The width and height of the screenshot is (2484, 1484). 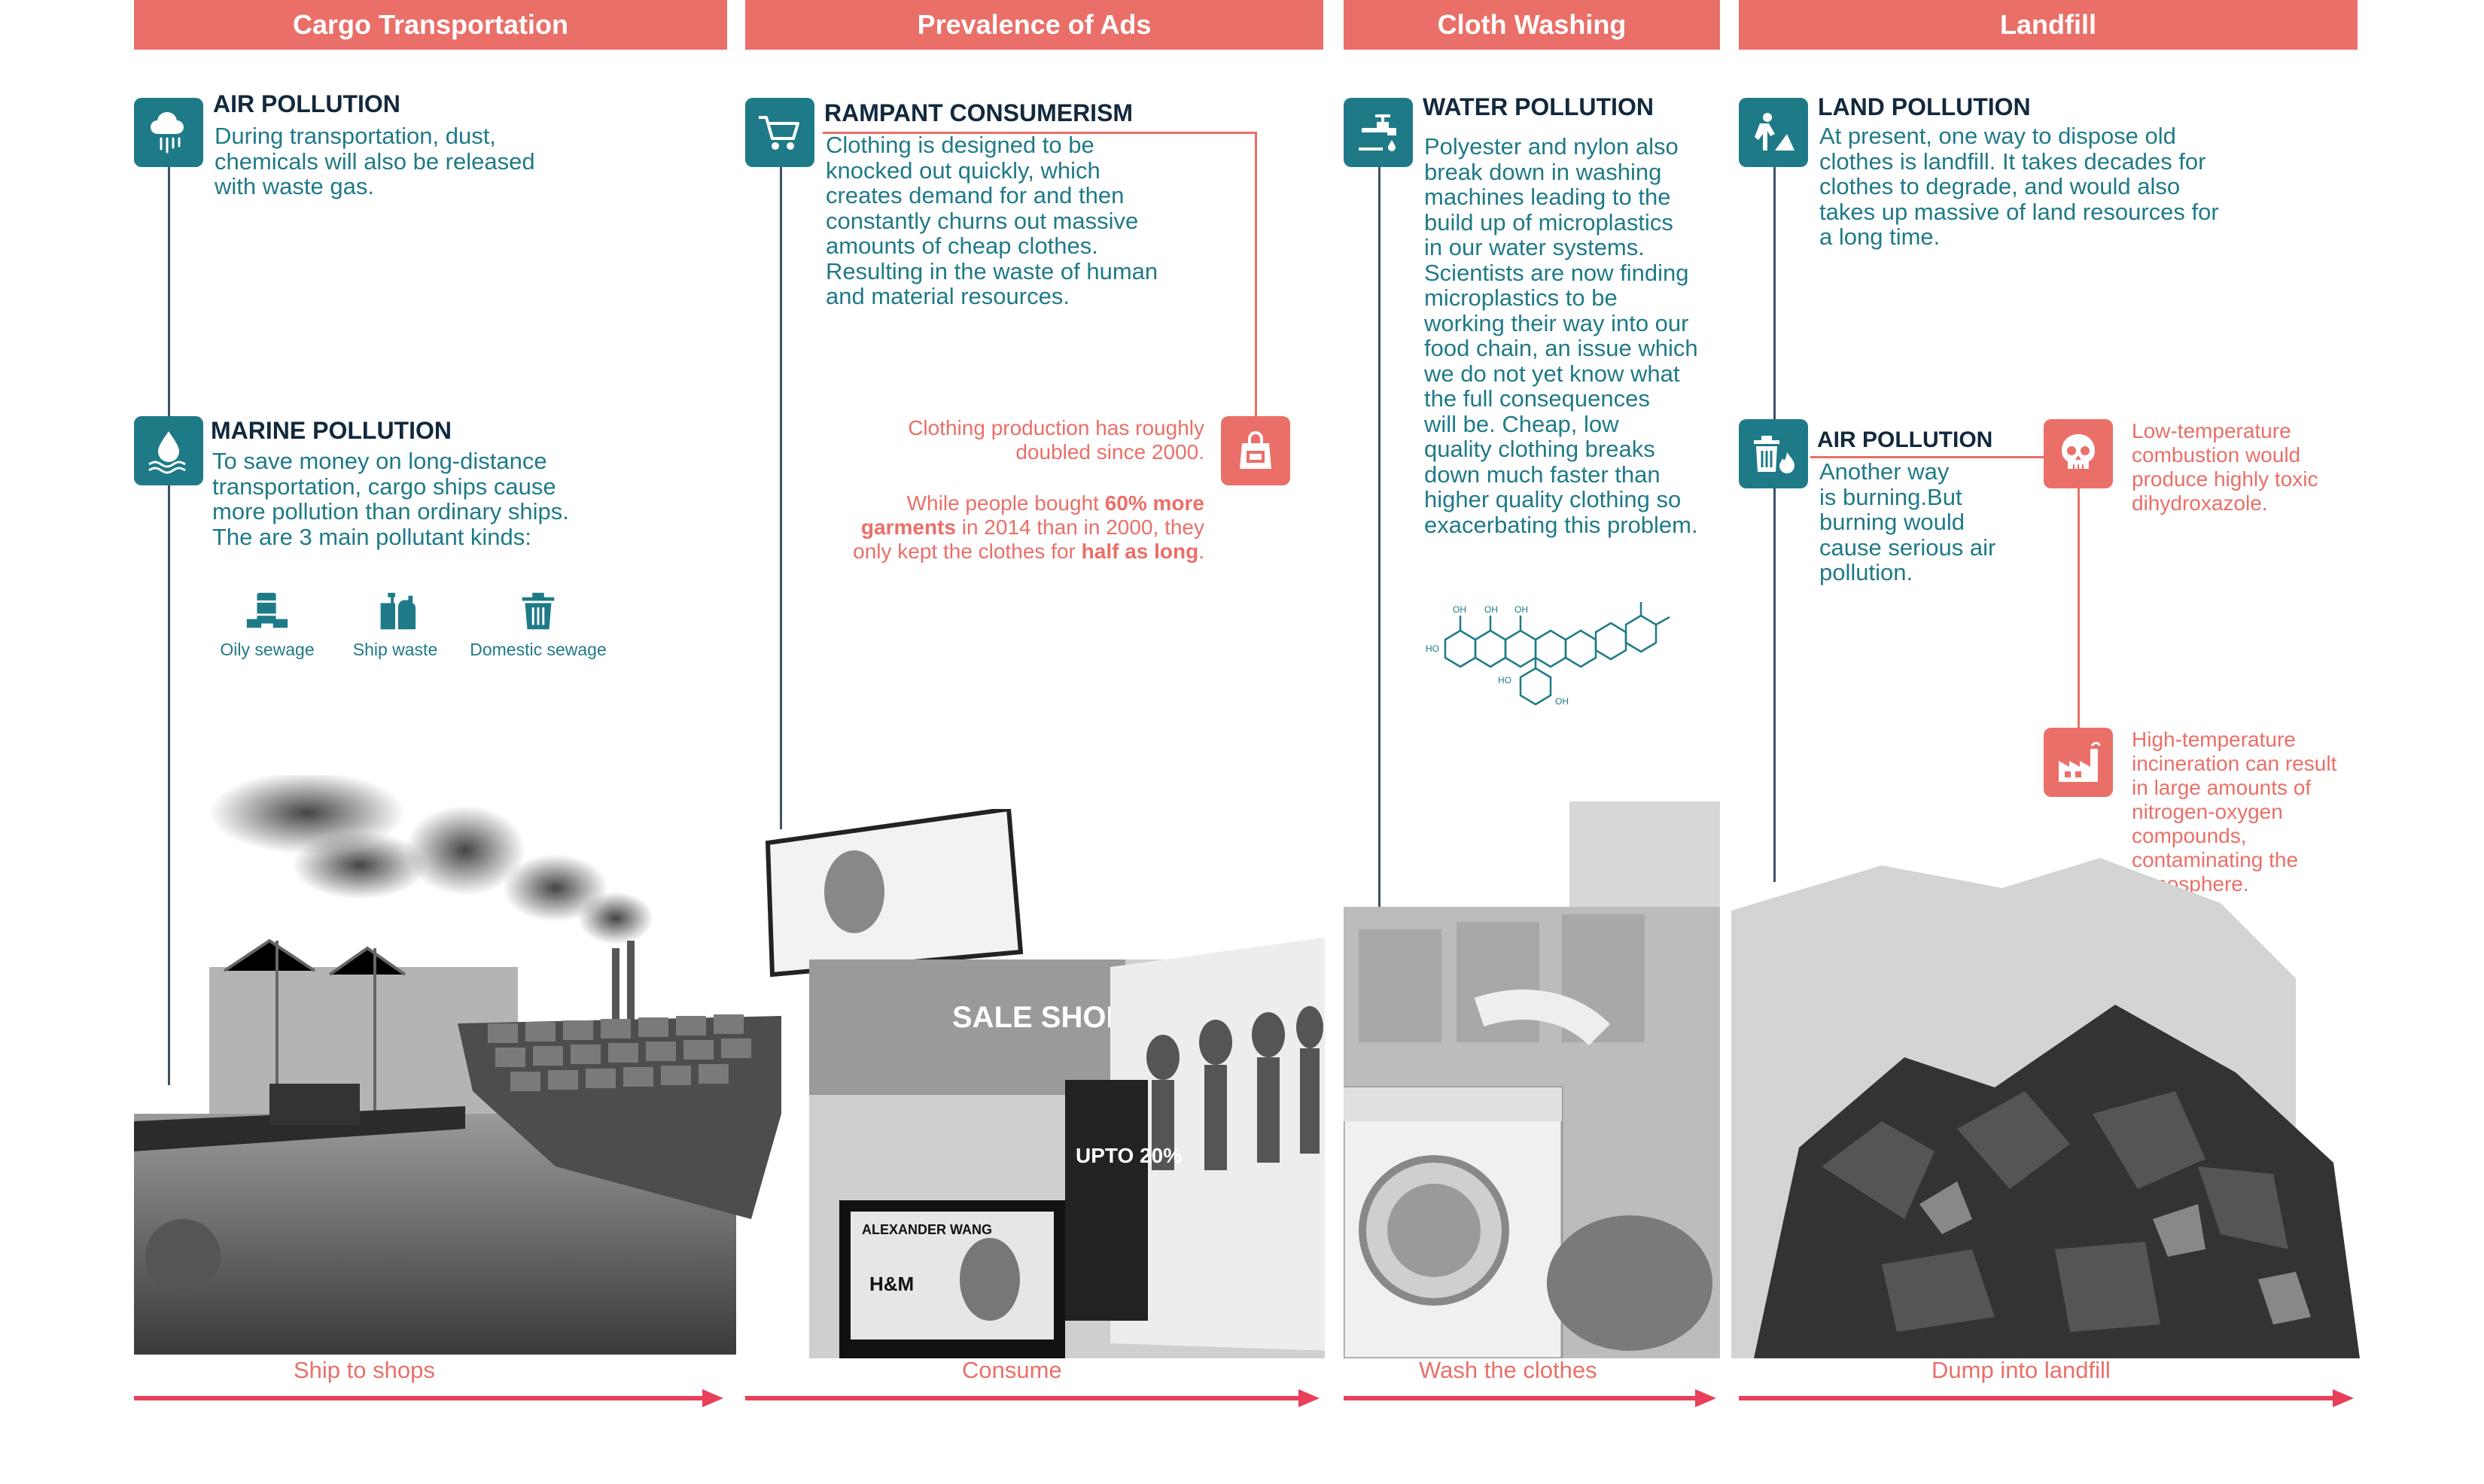 What do you see at coordinates (2045, 1108) in the screenshot?
I see `landfill-collage` at bounding box center [2045, 1108].